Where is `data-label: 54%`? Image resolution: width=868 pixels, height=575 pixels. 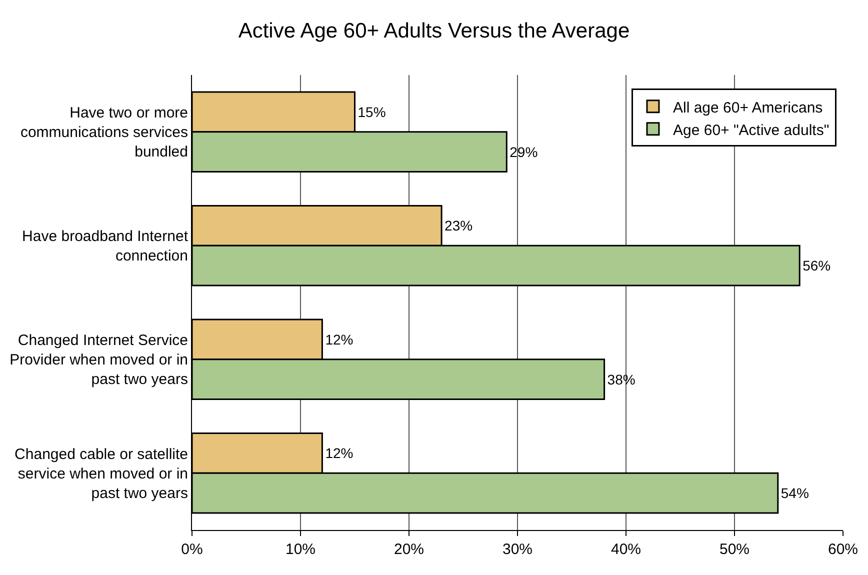 data-label: 54% is located at coordinates (794, 493).